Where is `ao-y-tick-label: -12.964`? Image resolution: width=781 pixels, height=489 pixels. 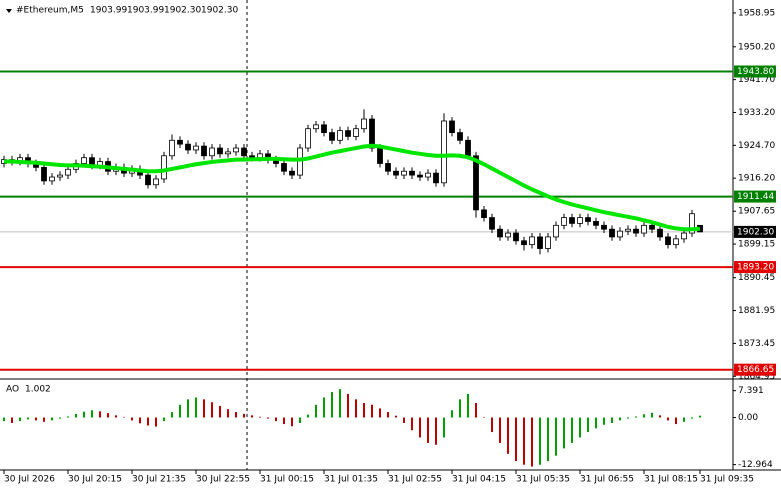 ao-y-tick-label: -12.964 is located at coordinates (755, 465).